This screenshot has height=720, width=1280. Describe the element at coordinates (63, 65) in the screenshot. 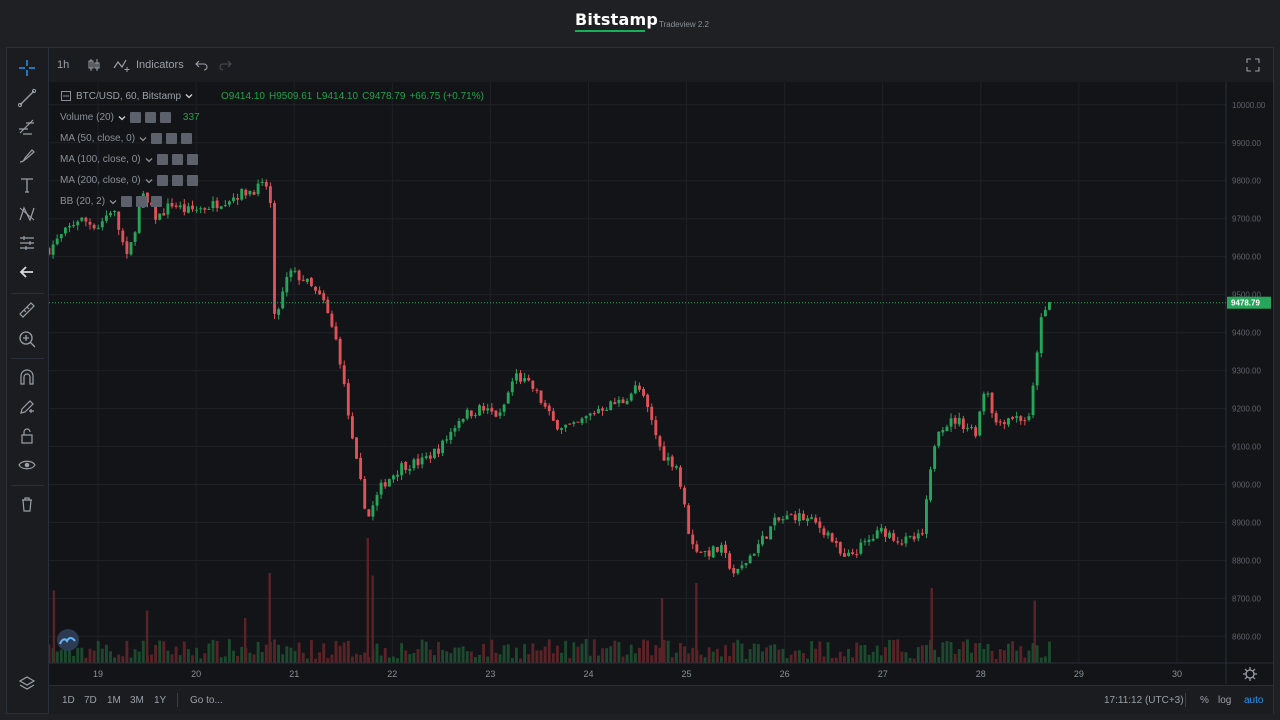

I see `interval-button: 1h` at that location.